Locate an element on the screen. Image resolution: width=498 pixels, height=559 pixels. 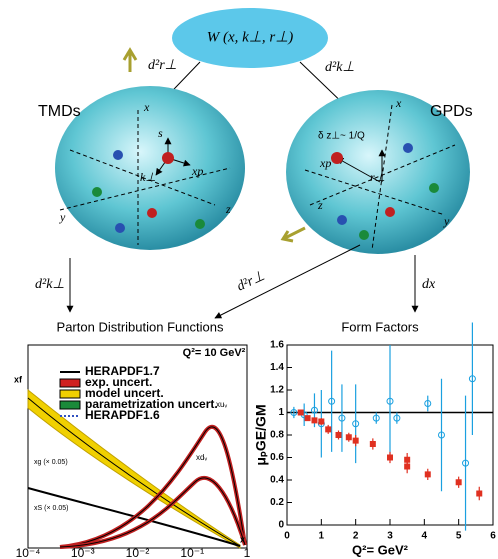
x-tick-label: 4 is located at coordinates (425, 536).